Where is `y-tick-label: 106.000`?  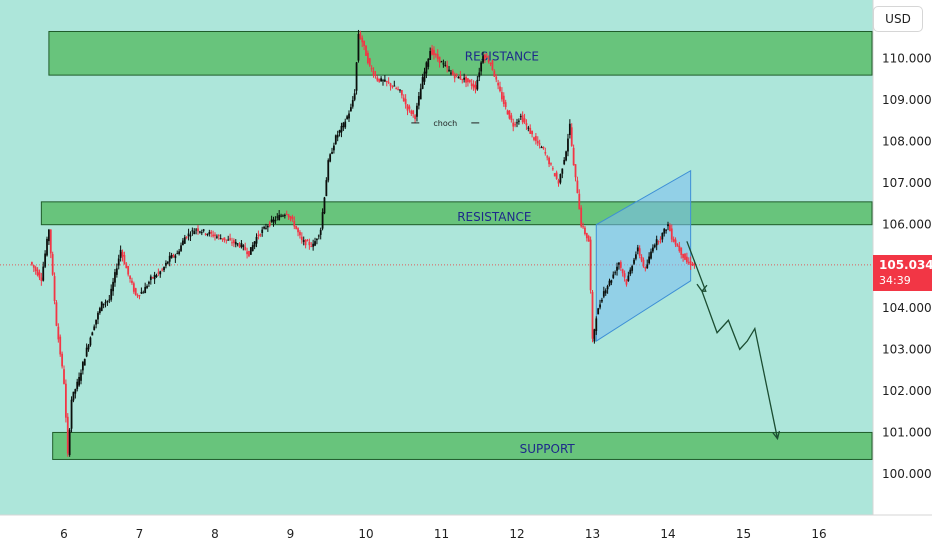
y-tick-label: 106.000 is located at coordinates (907, 225).